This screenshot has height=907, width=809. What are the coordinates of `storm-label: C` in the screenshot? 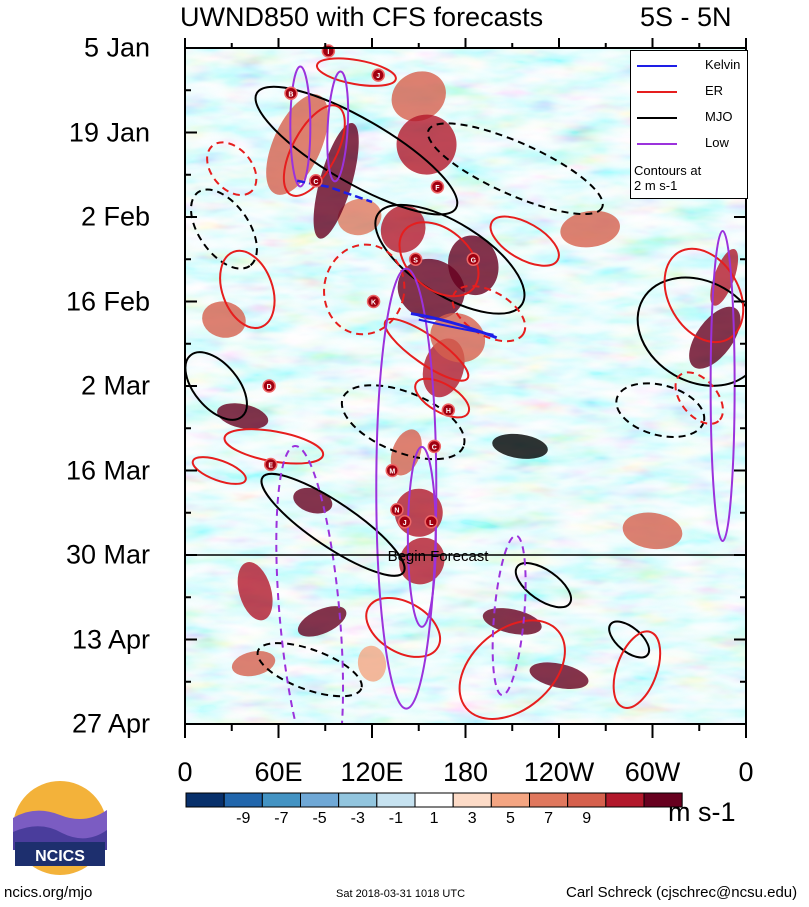 It's located at (315, 182).